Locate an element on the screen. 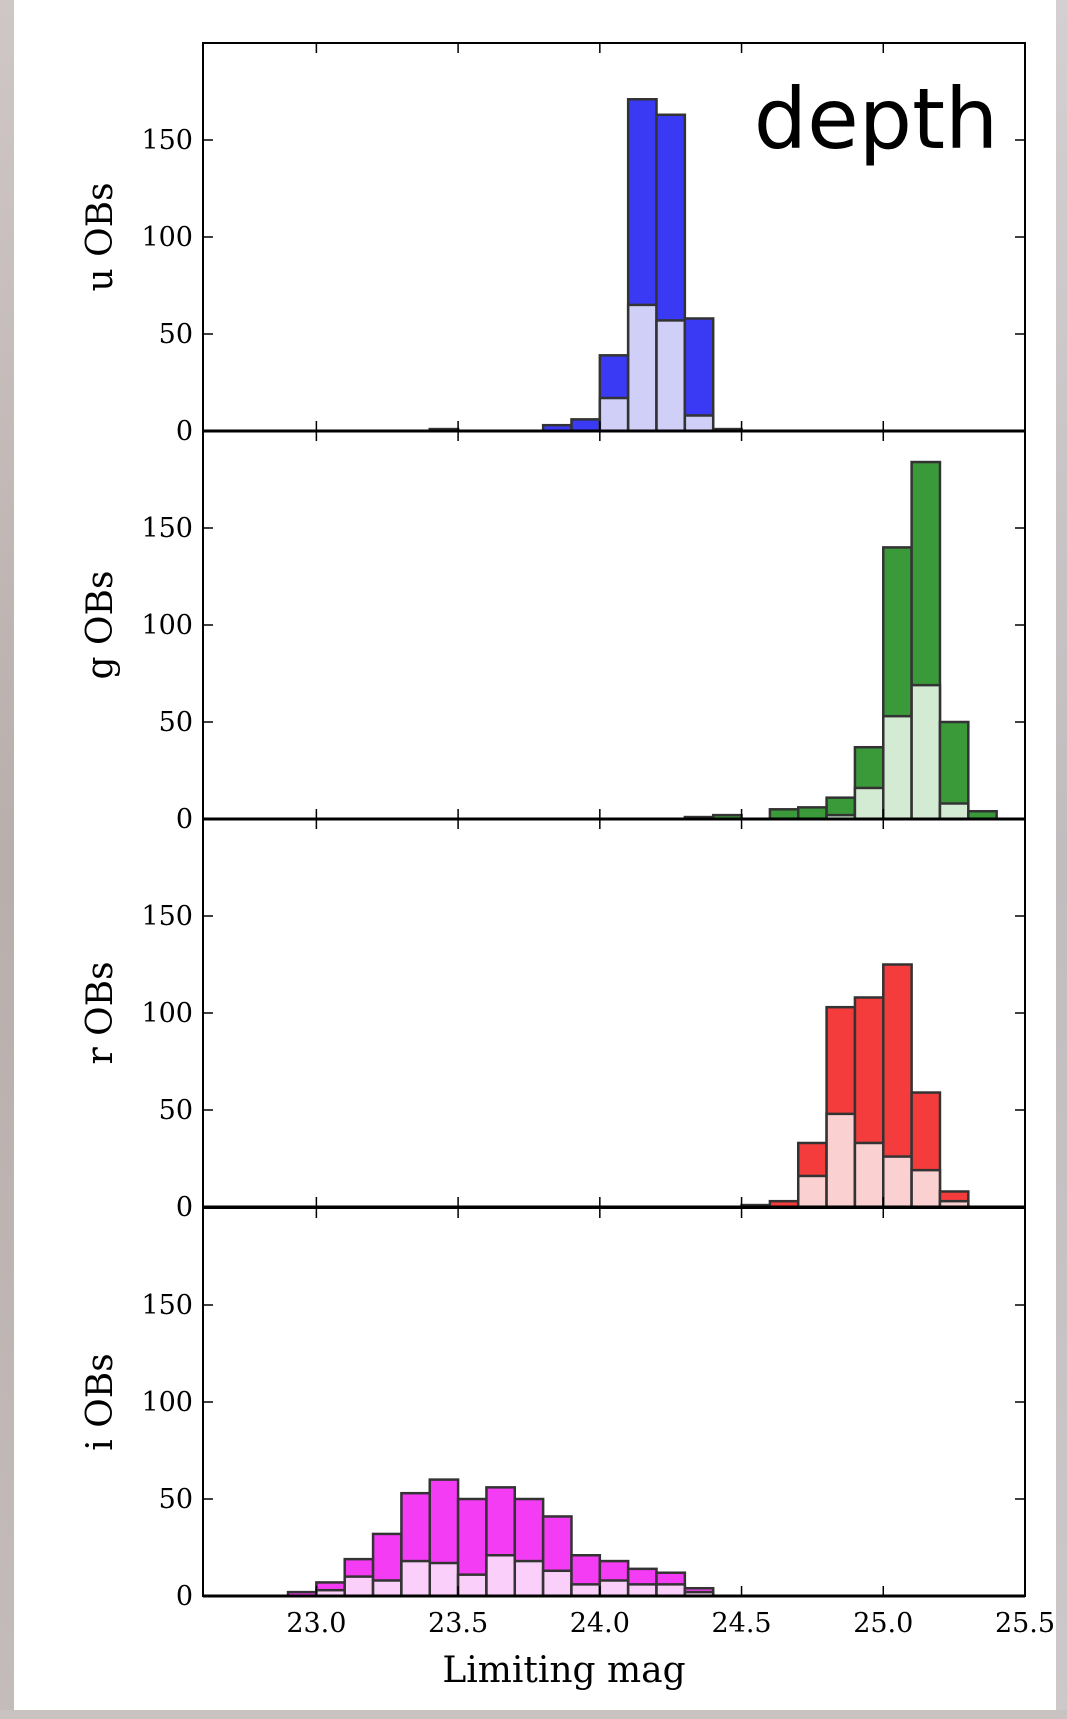 This screenshot has width=1067, height=1719. x-tick-label: 23.5 is located at coordinates (458, 1623).